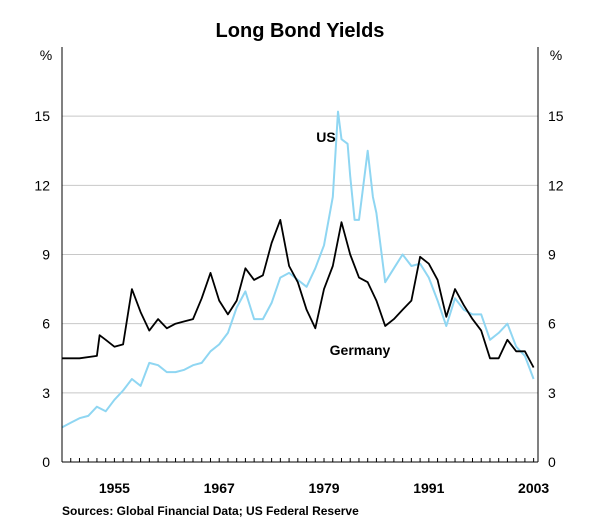 This screenshot has height=531, width=600. I want to click on y-tick-label-left: 9, so click(46, 255).